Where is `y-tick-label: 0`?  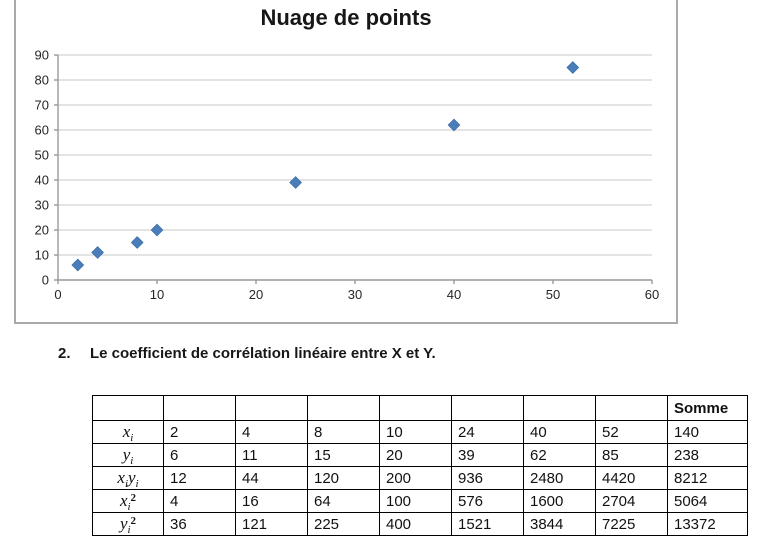
y-tick-label: 0 is located at coordinates (45, 280).